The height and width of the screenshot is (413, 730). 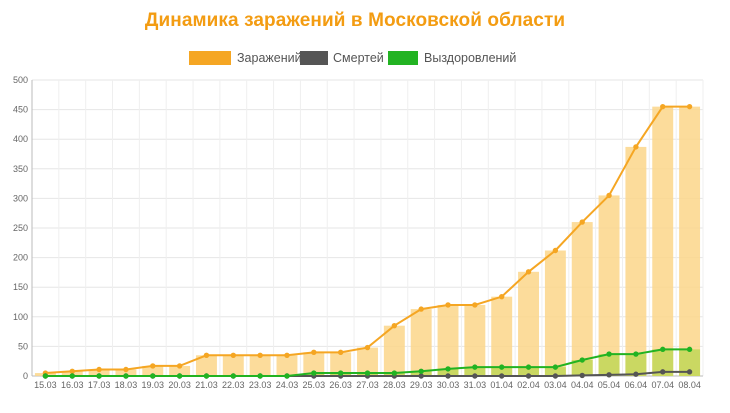 What do you see at coordinates (448, 385) in the screenshot?
I see `x-tick-label: 30.03` at bounding box center [448, 385].